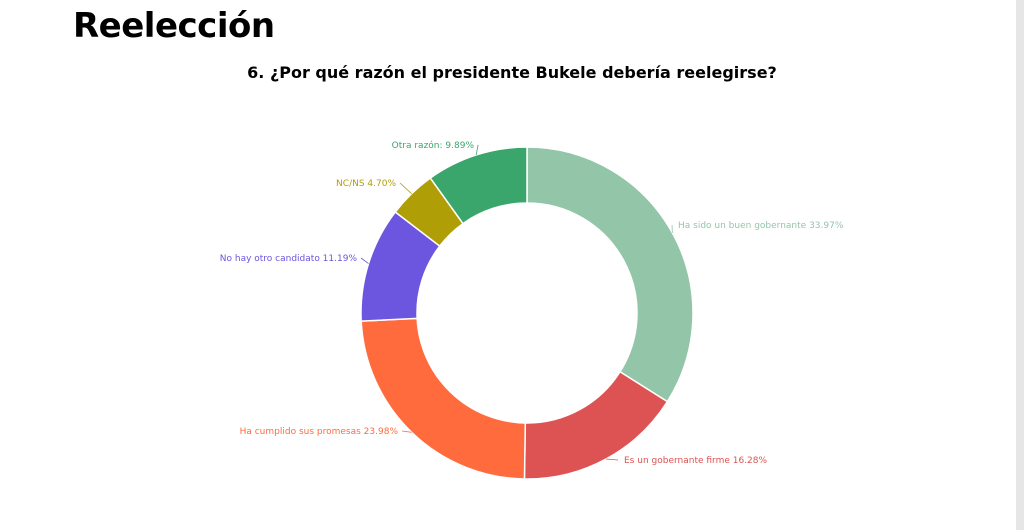  What do you see at coordinates (433, 145) in the screenshot?
I see `slice-label: Otra razón: 9.89%` at bounding box center [433, 145].